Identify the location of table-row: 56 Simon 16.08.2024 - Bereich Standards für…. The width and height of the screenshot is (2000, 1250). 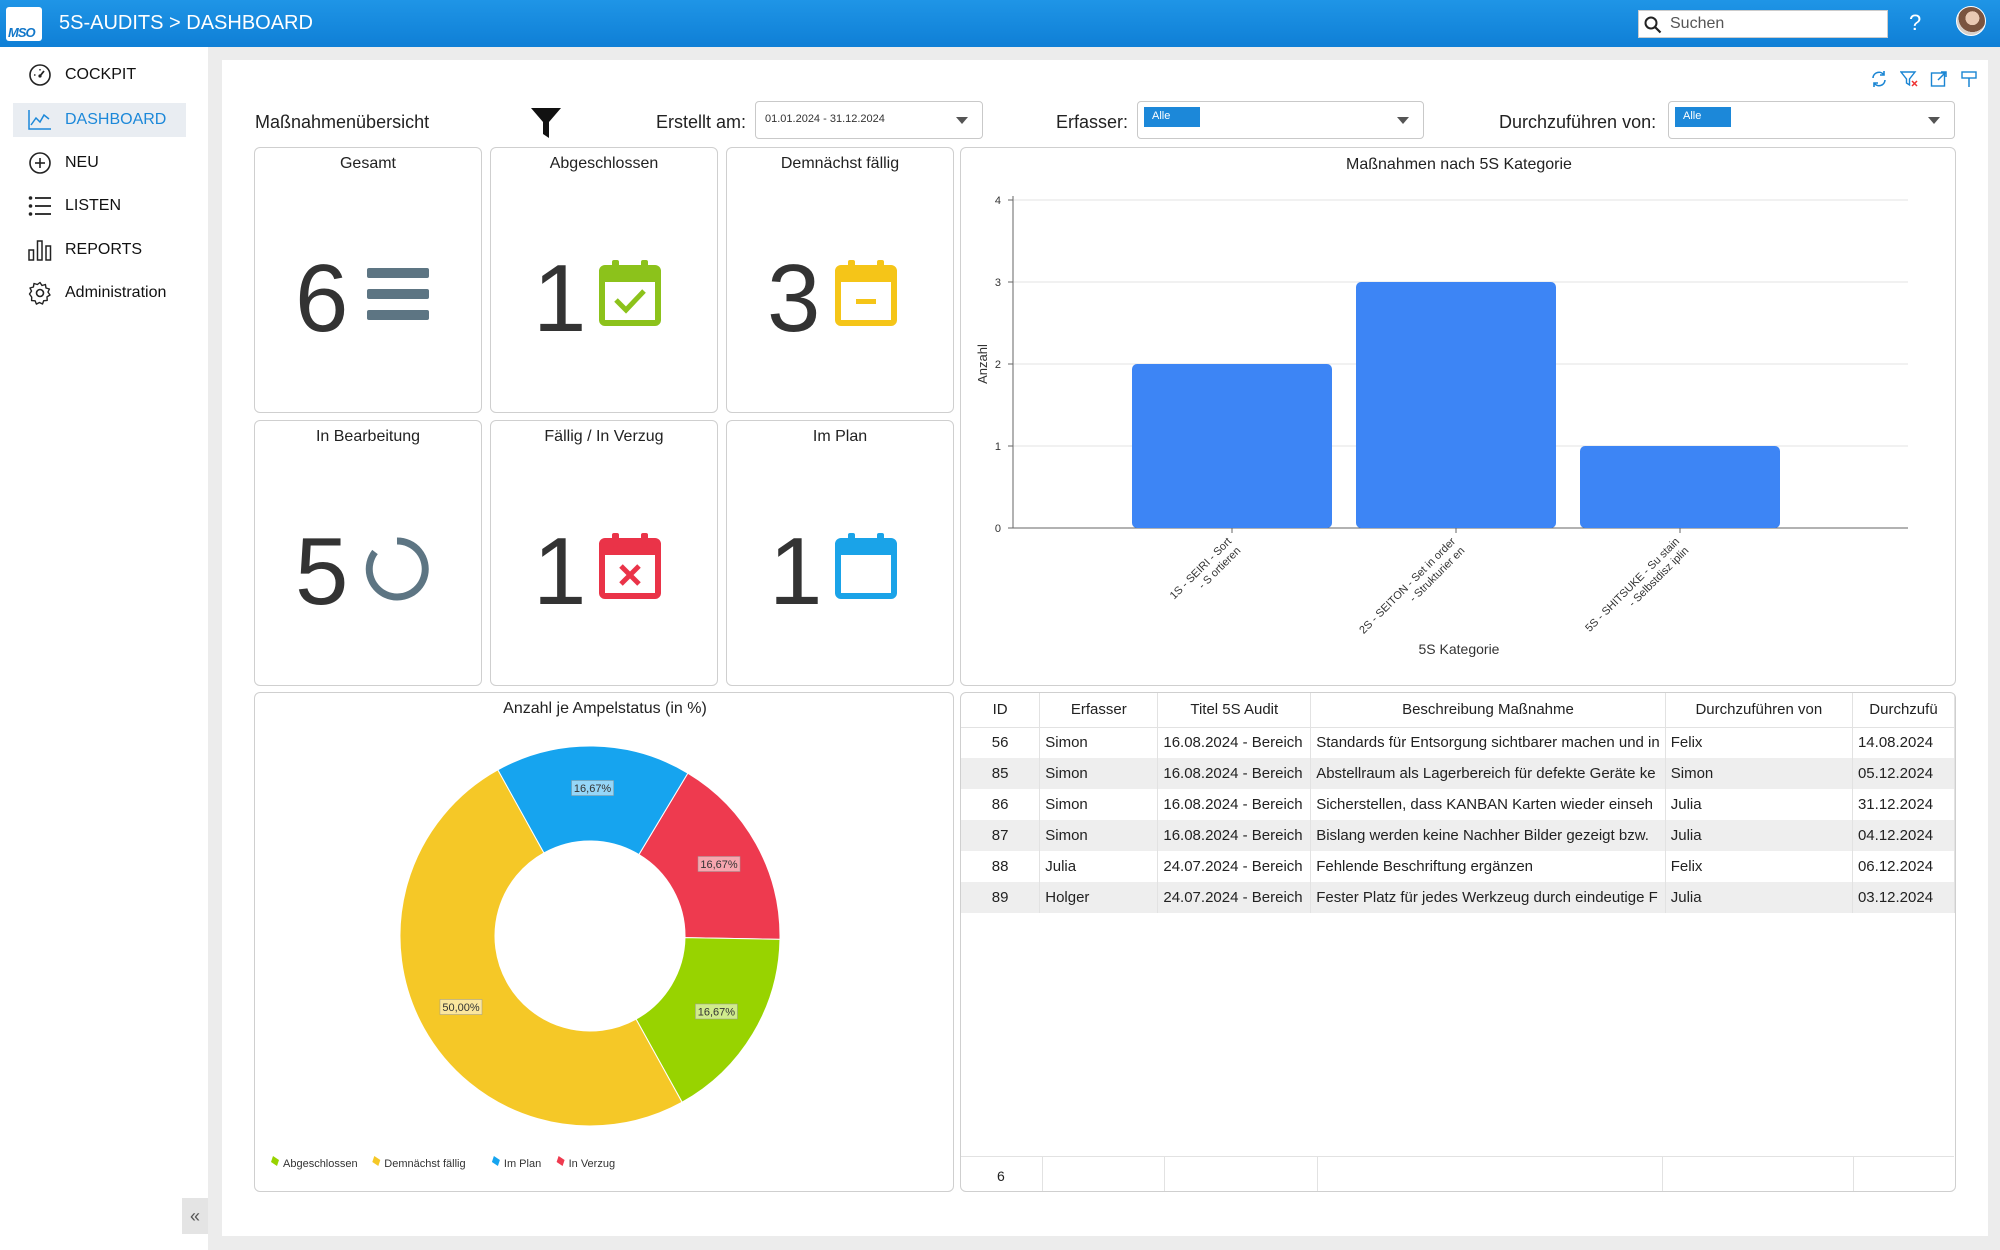
(1458, 742).